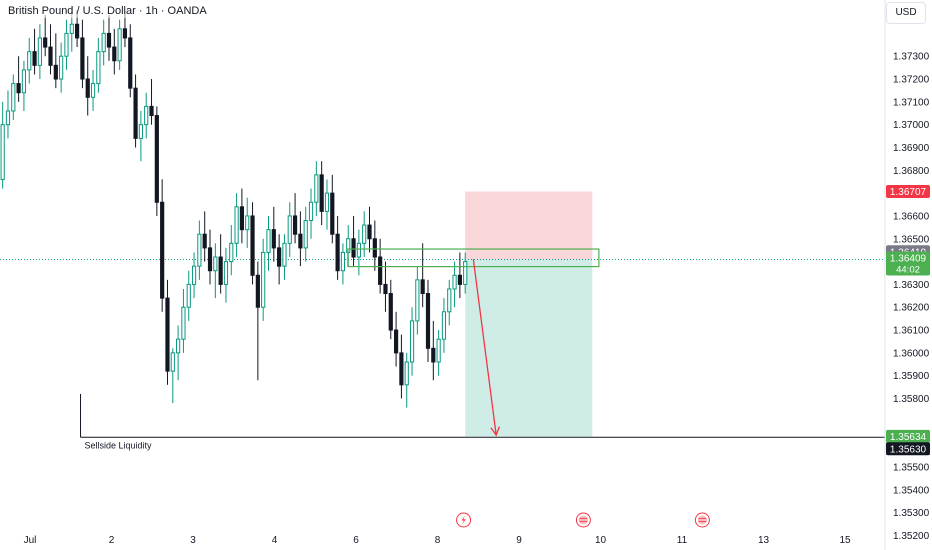 The width and height of the screenshot is (932, 550). What do you see at coordinates (601, 540) in the screenshot?
I see `time-tick-label: 10` at bounding box center [601, 540].